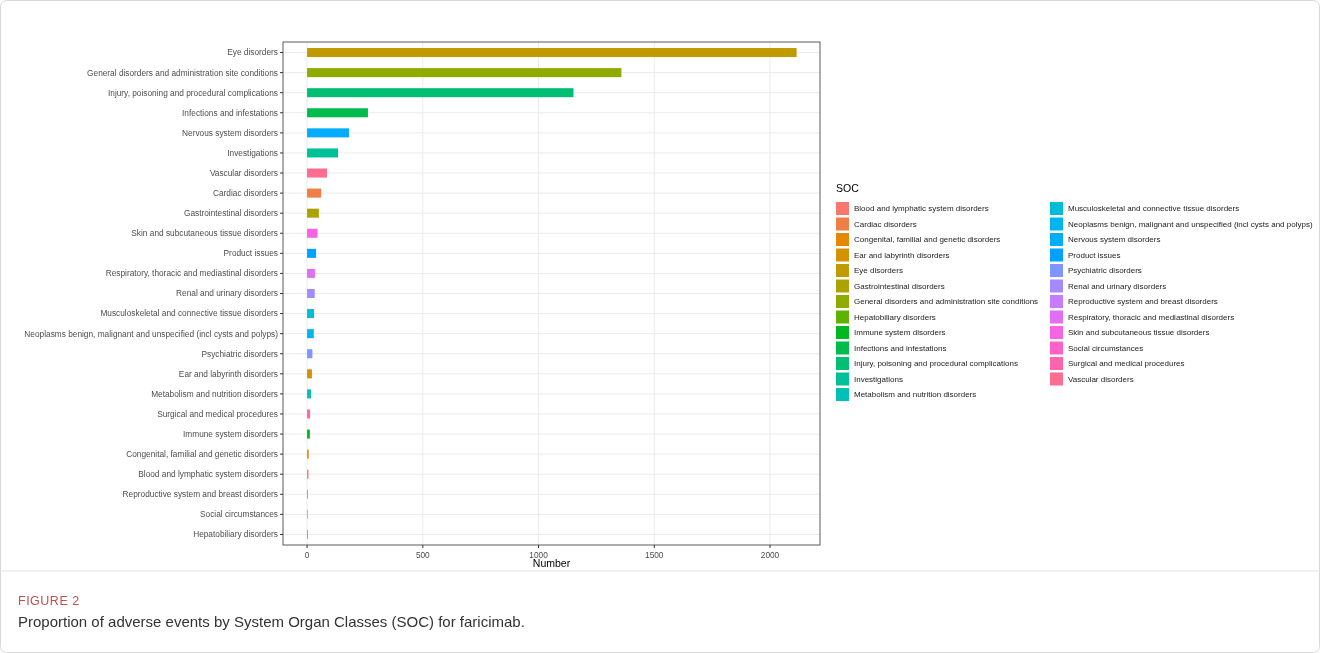  What do you see at coordinates (252, 152) in the screenshot?
I see `y-tick-label: Investigations` at bounding box center [252, 152].